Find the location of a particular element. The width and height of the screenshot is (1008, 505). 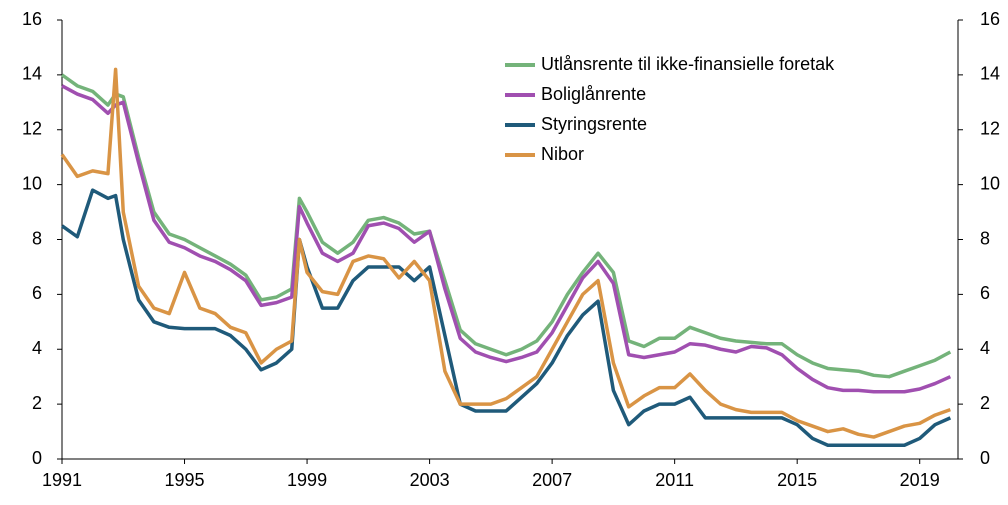

y2-tick-label: 4 is located at coordinates (985, 348).